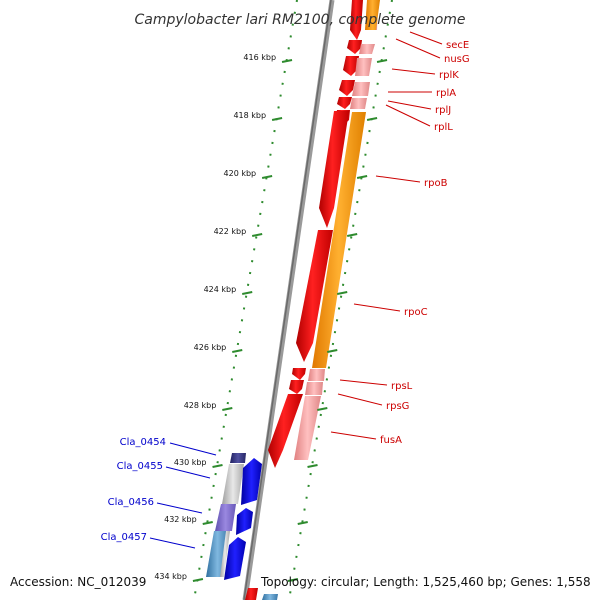  What do you see at coordinates (210, 347) in the screenshot?
I see `tick-label: 426 kbp` at bounding box center [210, 347].